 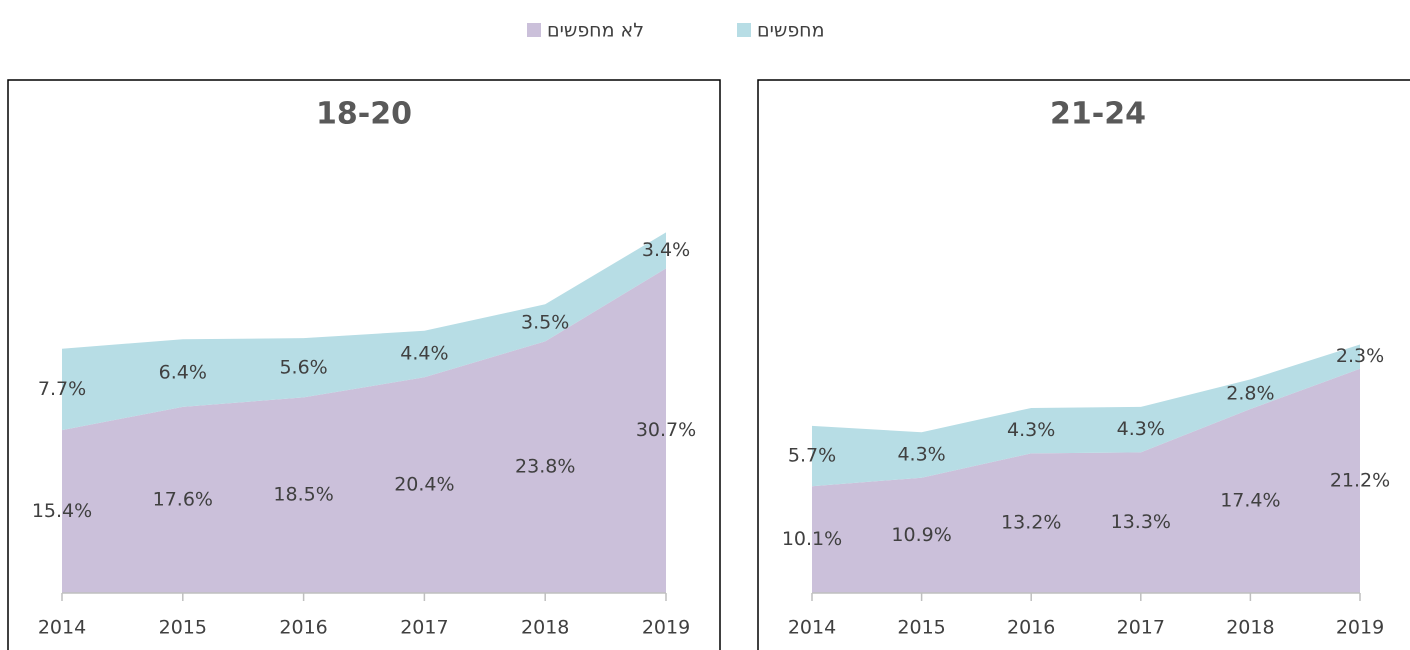 I want to click on data-label: 6.4%, so click(x=183, y=373).